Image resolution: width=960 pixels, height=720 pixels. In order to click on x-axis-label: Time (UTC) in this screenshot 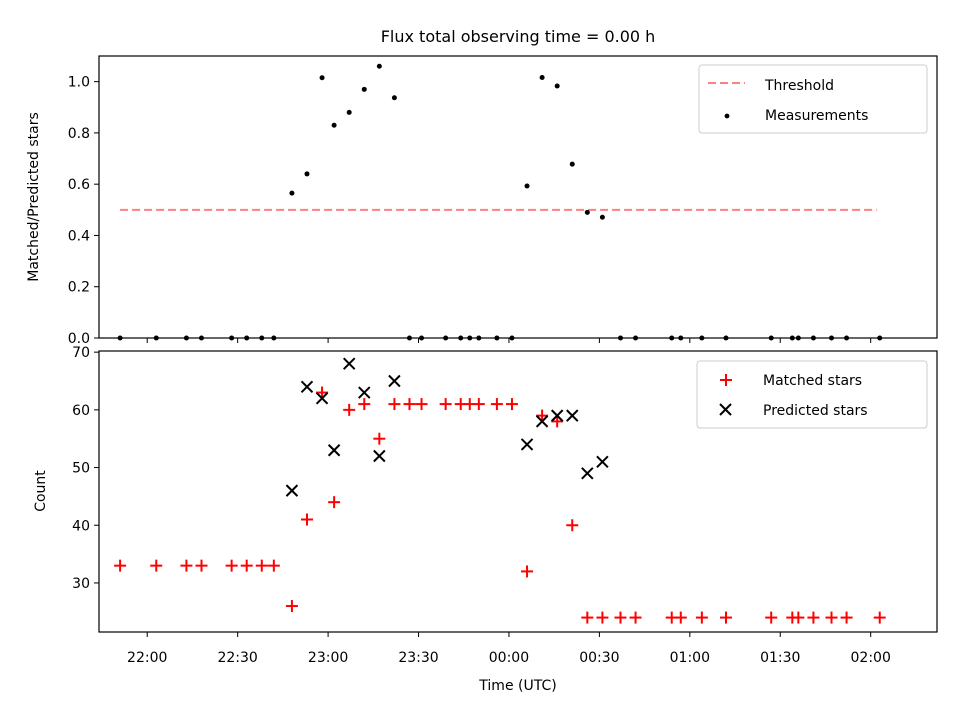, I will do `click(517, 686)`.